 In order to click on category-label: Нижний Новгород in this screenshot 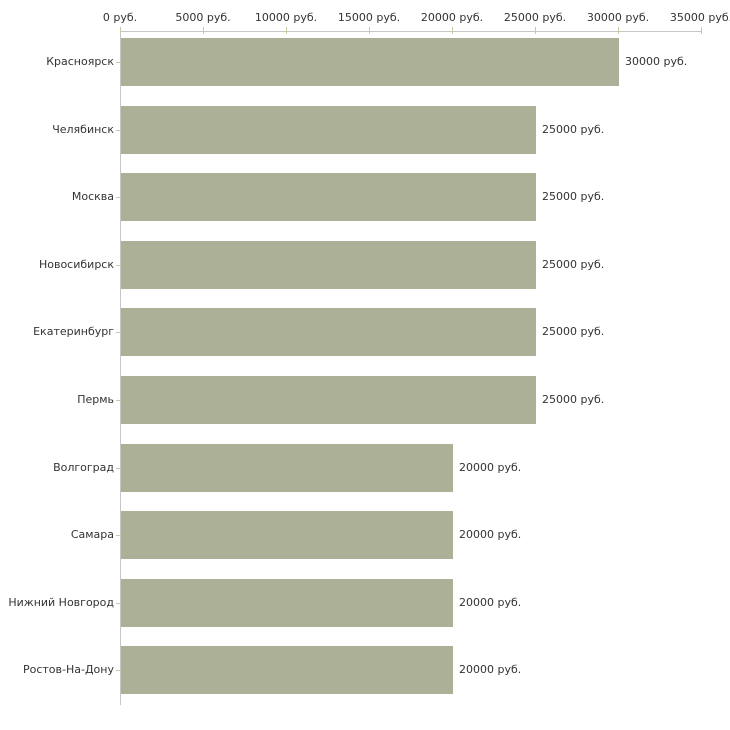, I will do `click(61, 602)`.